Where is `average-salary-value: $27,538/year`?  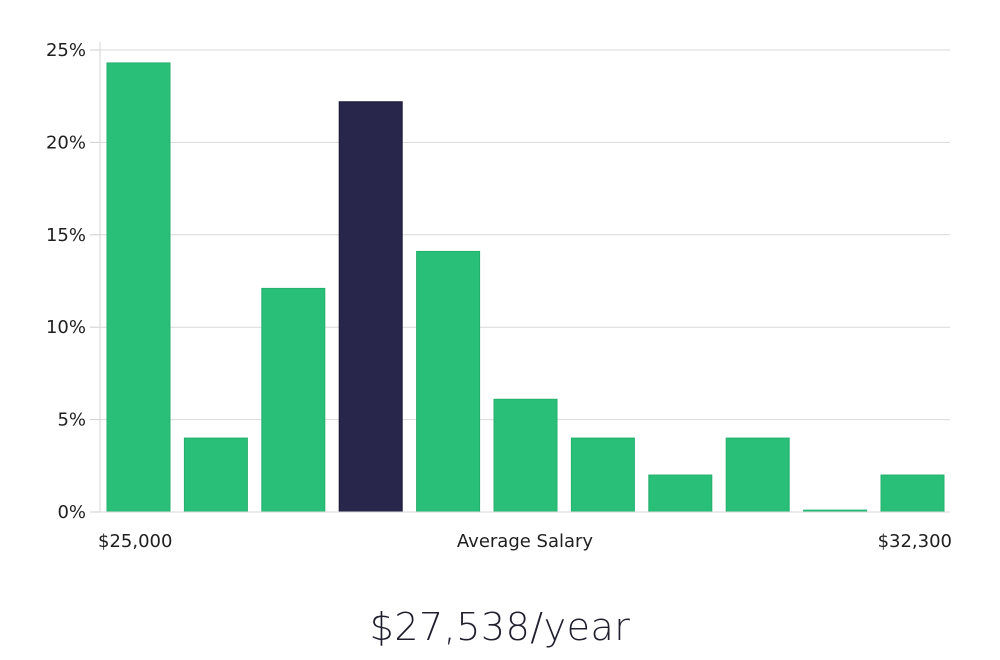 average-salary-value: $27,538/year is located at coordinates (500, 627).